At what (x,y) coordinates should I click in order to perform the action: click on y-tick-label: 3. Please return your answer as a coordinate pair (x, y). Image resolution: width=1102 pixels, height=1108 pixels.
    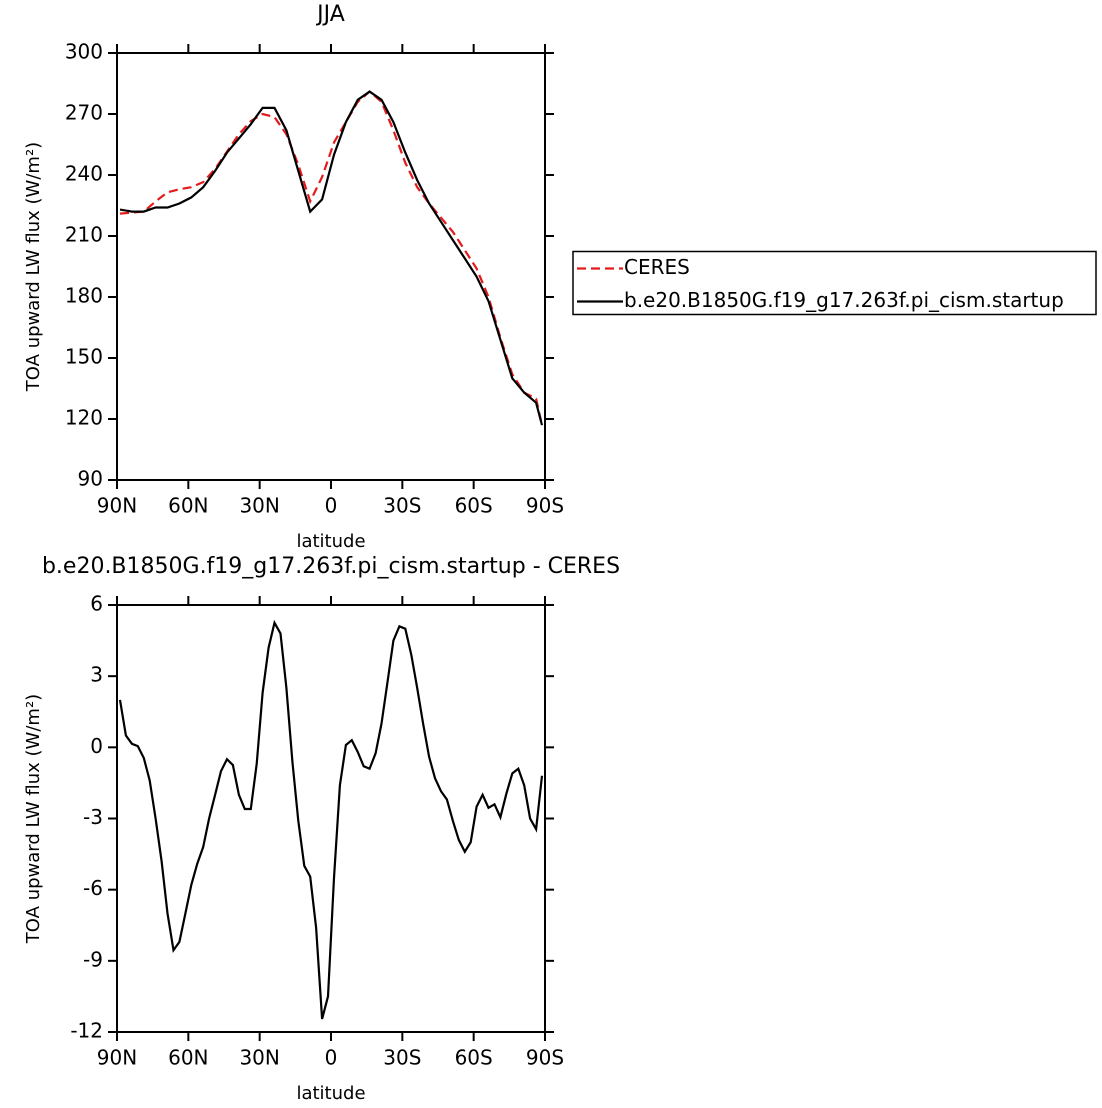
    Looking at the image, I should click on (96, 675).